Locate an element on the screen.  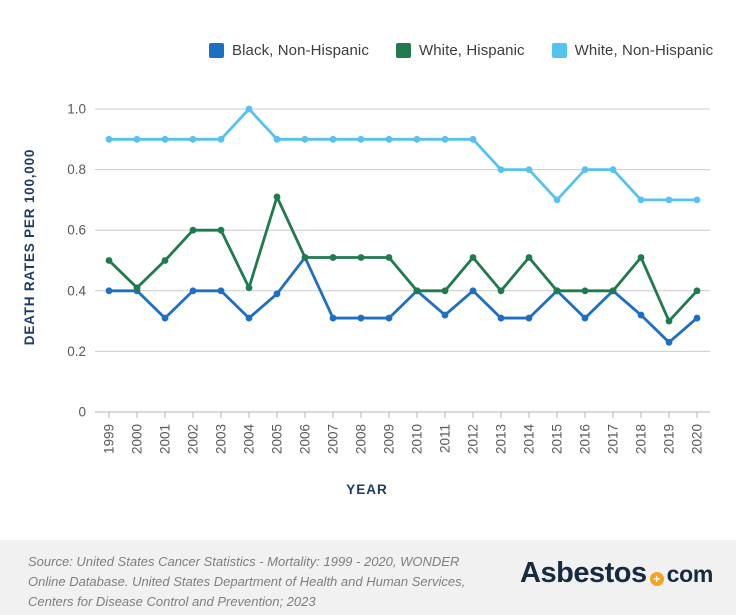
x-tick-label: 2016 is located at coordinates (585, 439).